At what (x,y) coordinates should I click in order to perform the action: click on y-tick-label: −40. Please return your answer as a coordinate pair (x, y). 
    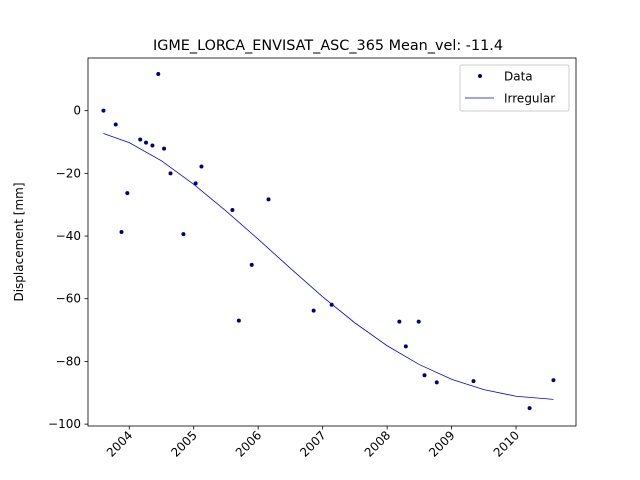
    Looking at the image, I should click on (68, 236).